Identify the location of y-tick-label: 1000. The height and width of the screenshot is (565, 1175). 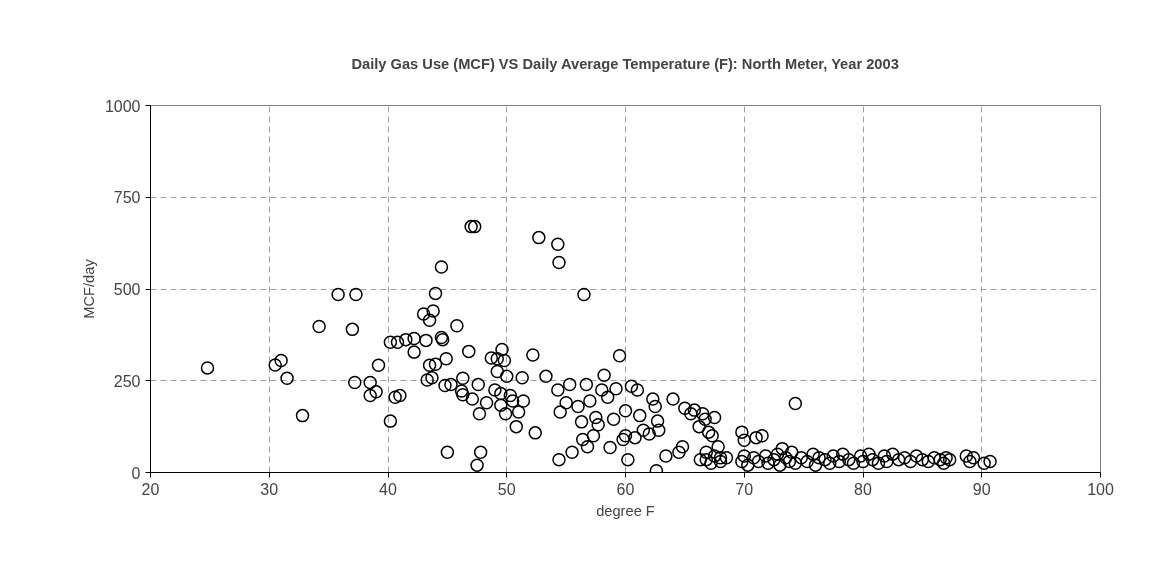
(122, 106).